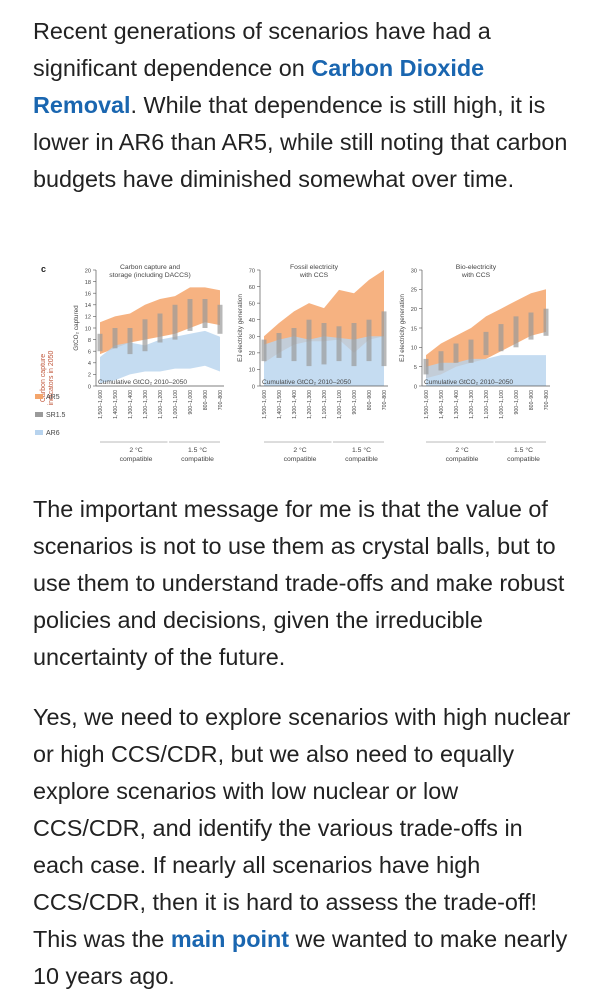  Describe the element at coordinates (150, 275) in the screenshot. I see `panel-title-line2: storage (including DACCS)` at that location.